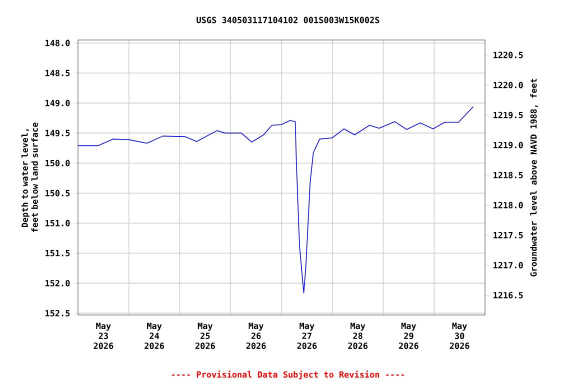  What do you see at coordinates (508, 55) in the screenshot?
I see `y2-tick-label: 1220.5` at bounding box center [508, 55].